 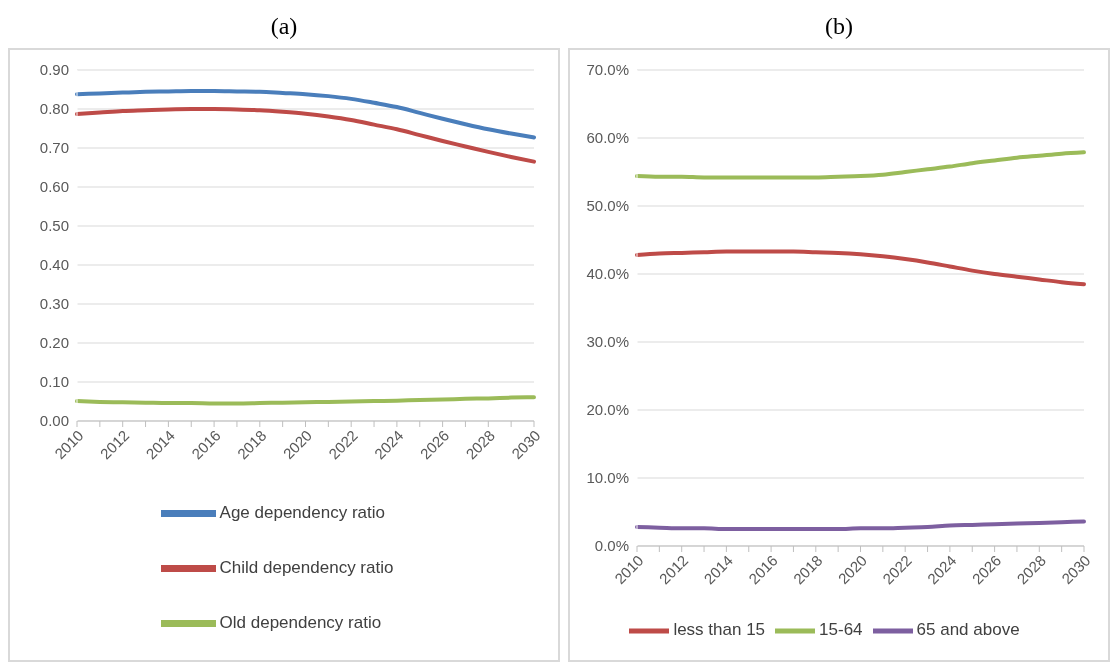 What do you see at coordinates (611, 546) in the screenshot?
I see `y-tick-label: 0.0%` at bounding box center [611, 546].